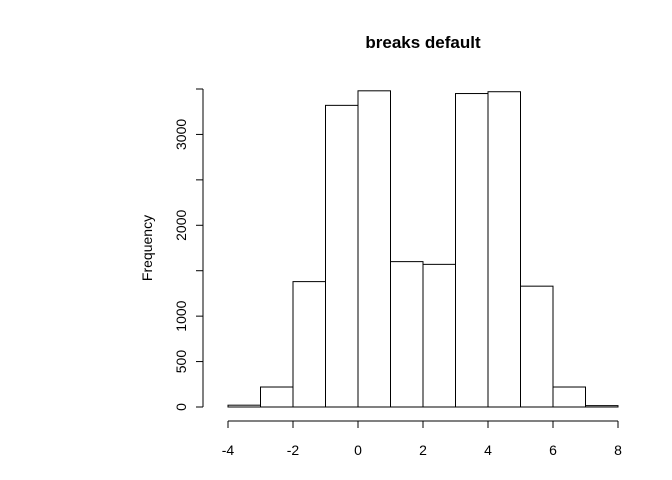  What do you see at coordinates (181, 315) in the screenshot?
I see `y-tick-label: 1000` at bounding box center [181, 315].